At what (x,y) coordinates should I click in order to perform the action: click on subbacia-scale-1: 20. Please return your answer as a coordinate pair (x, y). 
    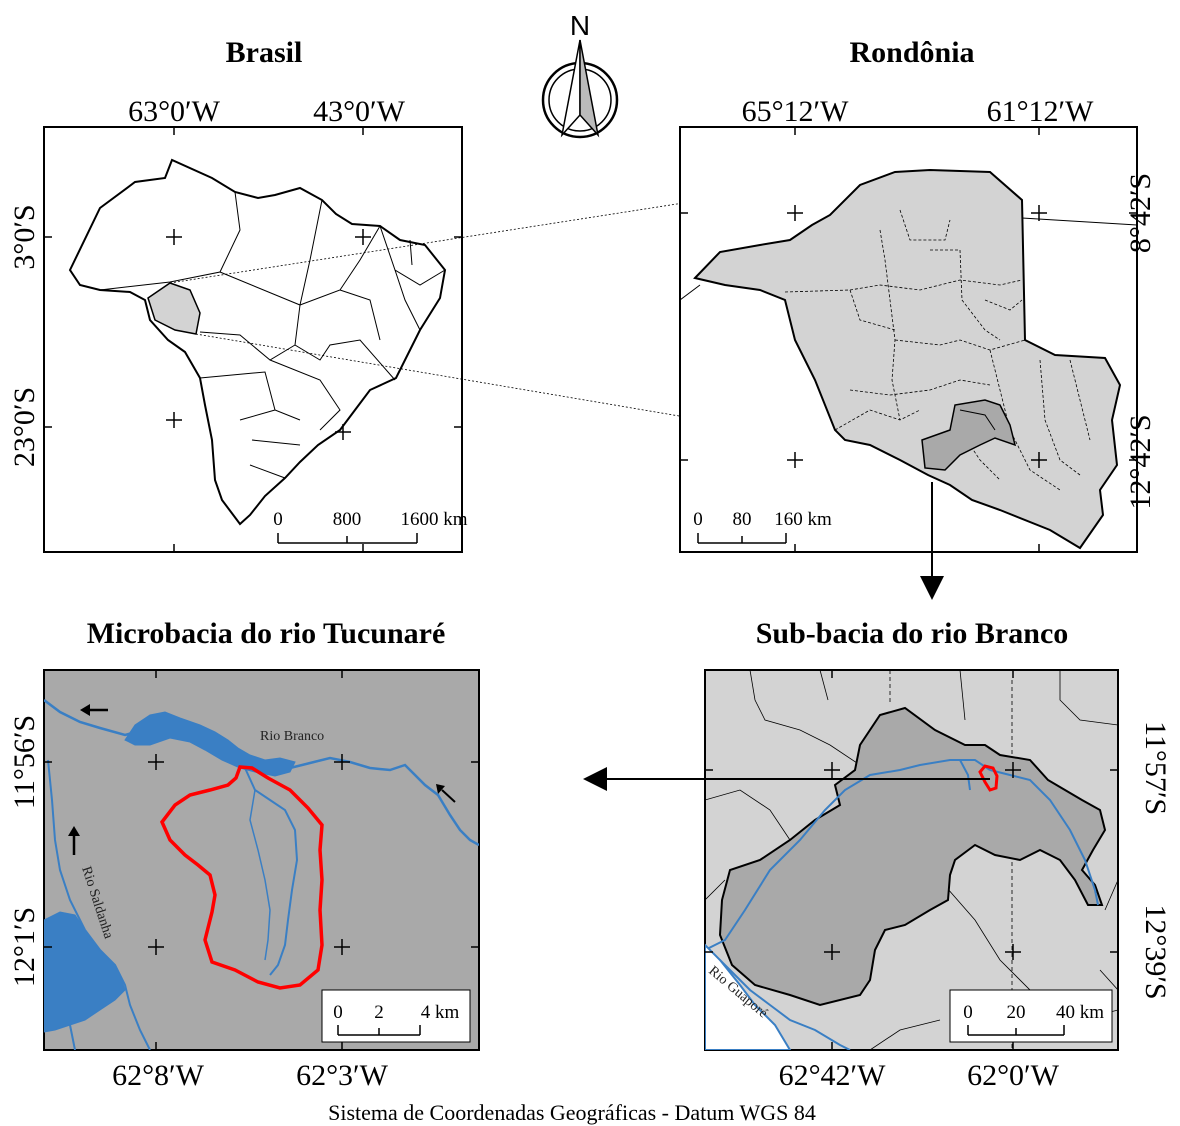
    Looking at the image, I should click on (1016, 1012).